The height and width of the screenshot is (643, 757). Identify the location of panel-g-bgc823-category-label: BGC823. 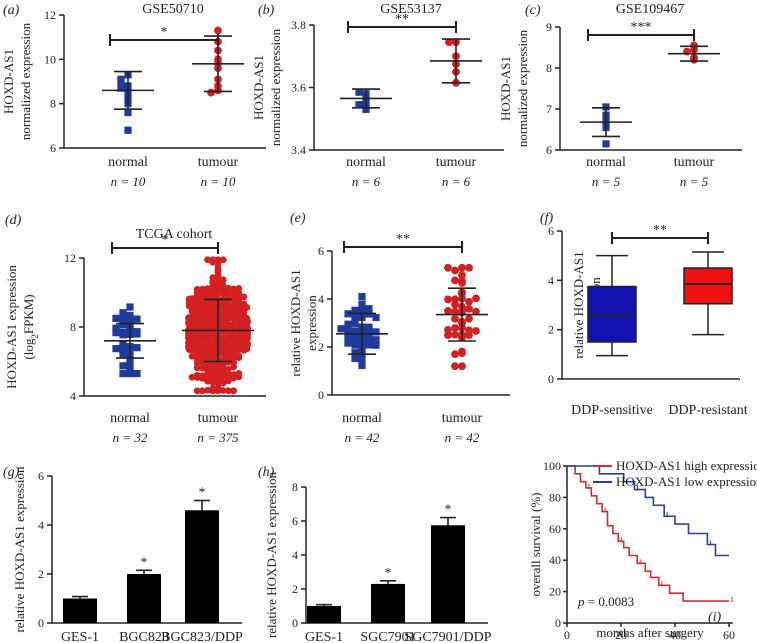
(144, 636).